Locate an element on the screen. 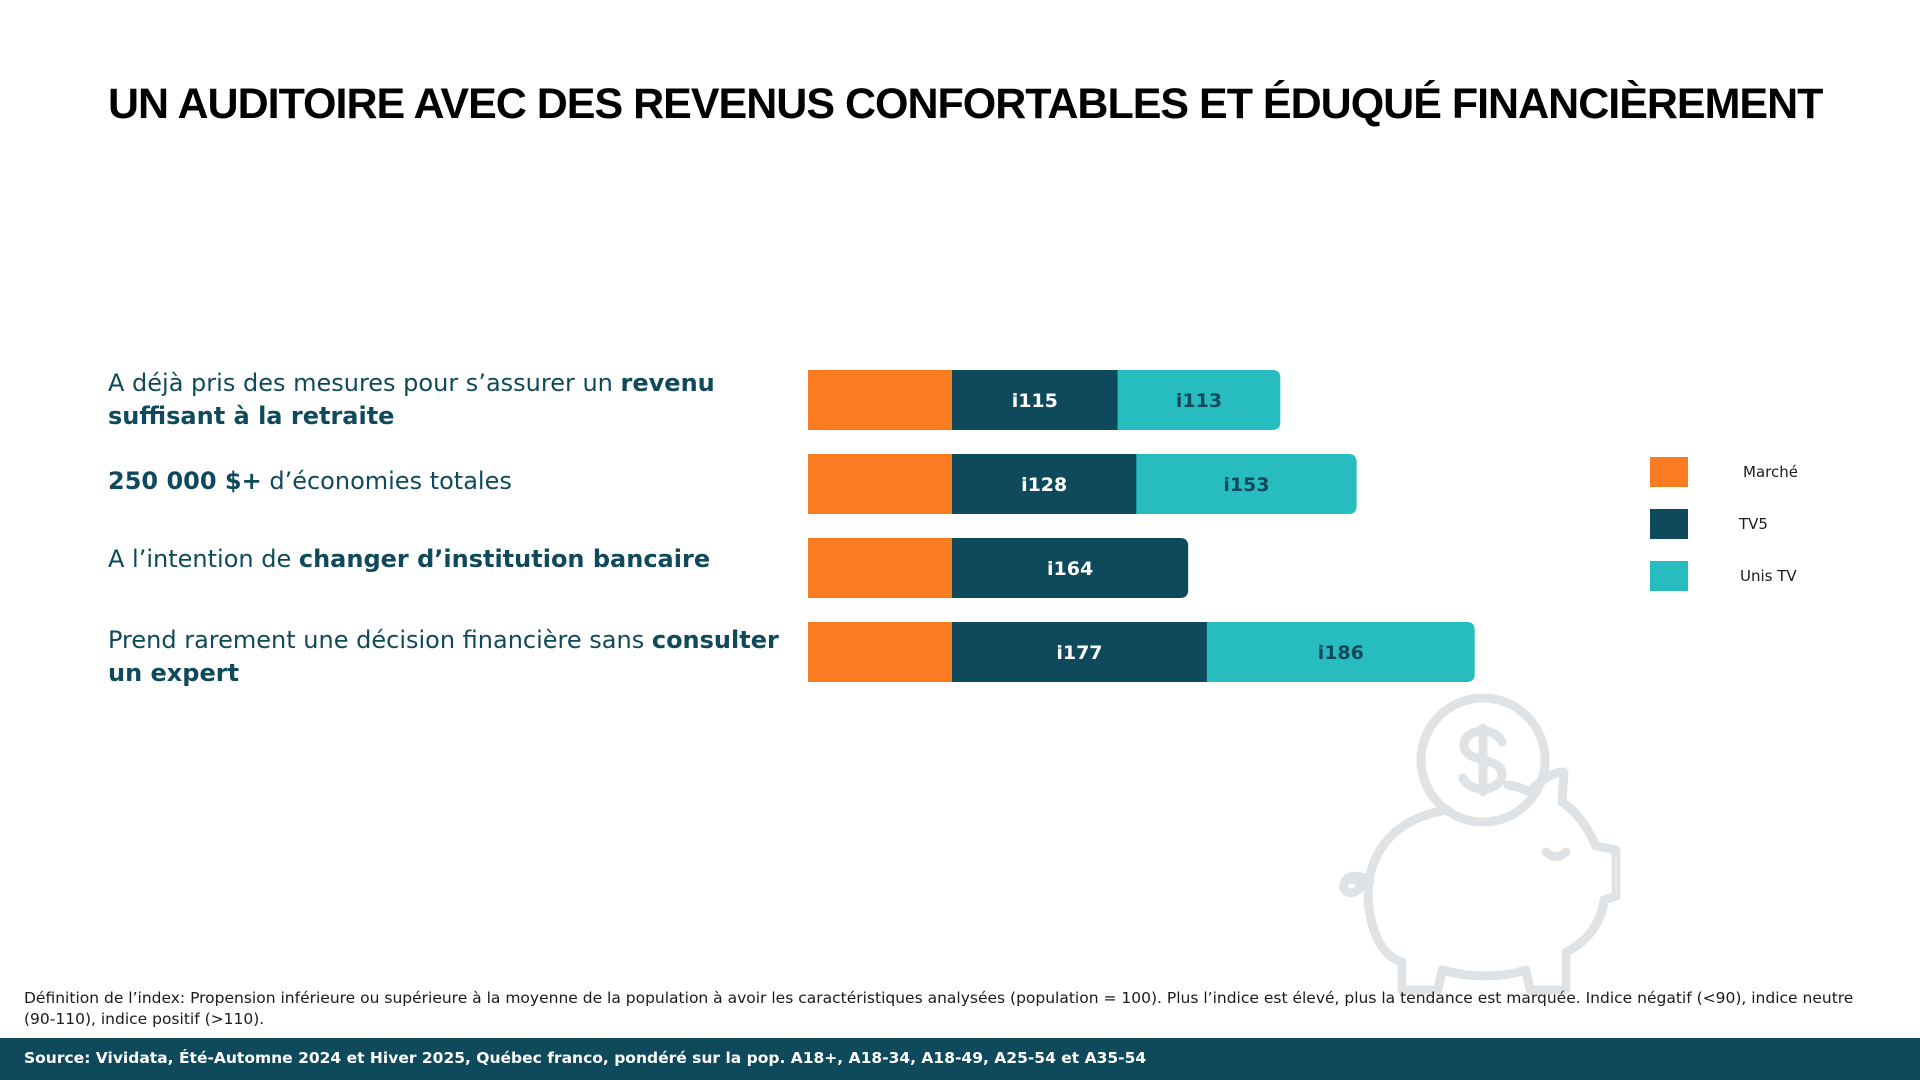  row-label-segment: A l’intention de is located at coordinates (203, 559).